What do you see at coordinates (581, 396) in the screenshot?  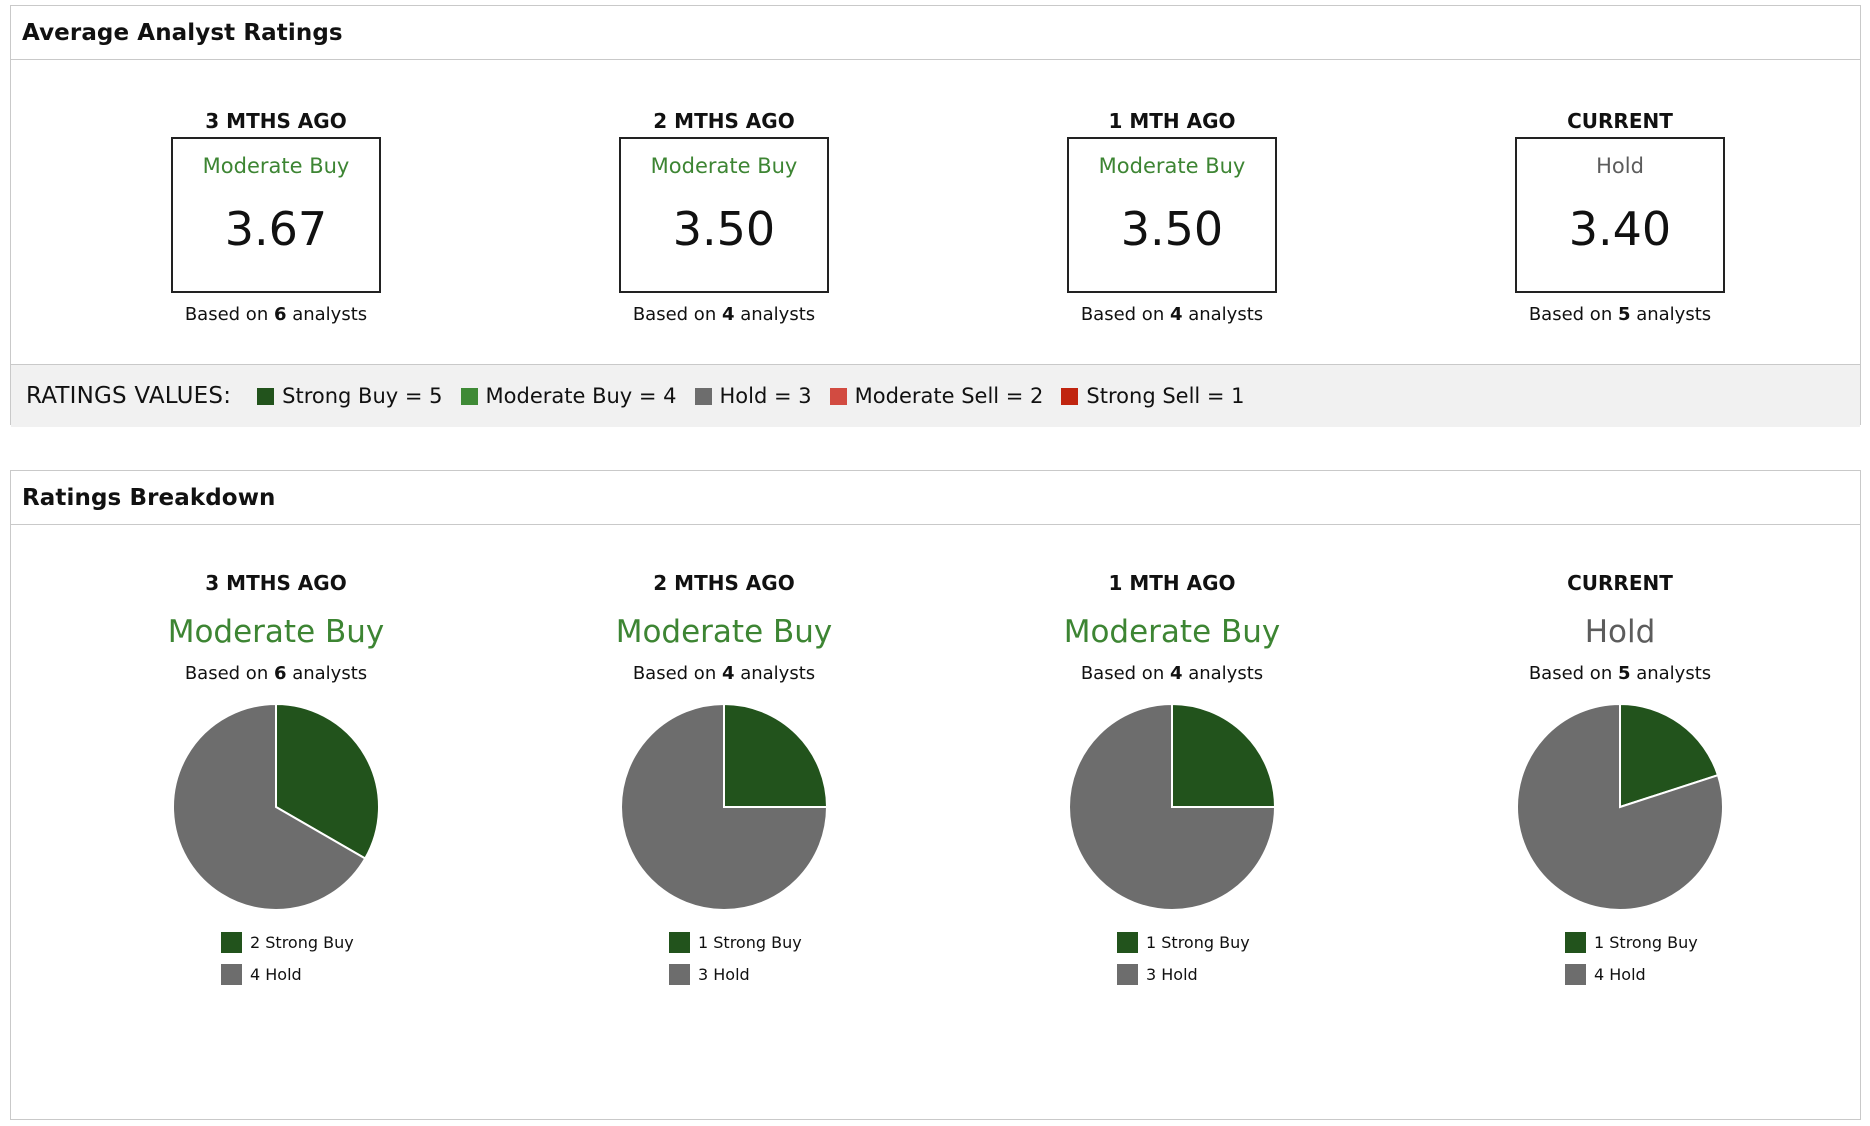 I see `legend-label: Moderate Buy = 4` at bounding box center [581, 396].